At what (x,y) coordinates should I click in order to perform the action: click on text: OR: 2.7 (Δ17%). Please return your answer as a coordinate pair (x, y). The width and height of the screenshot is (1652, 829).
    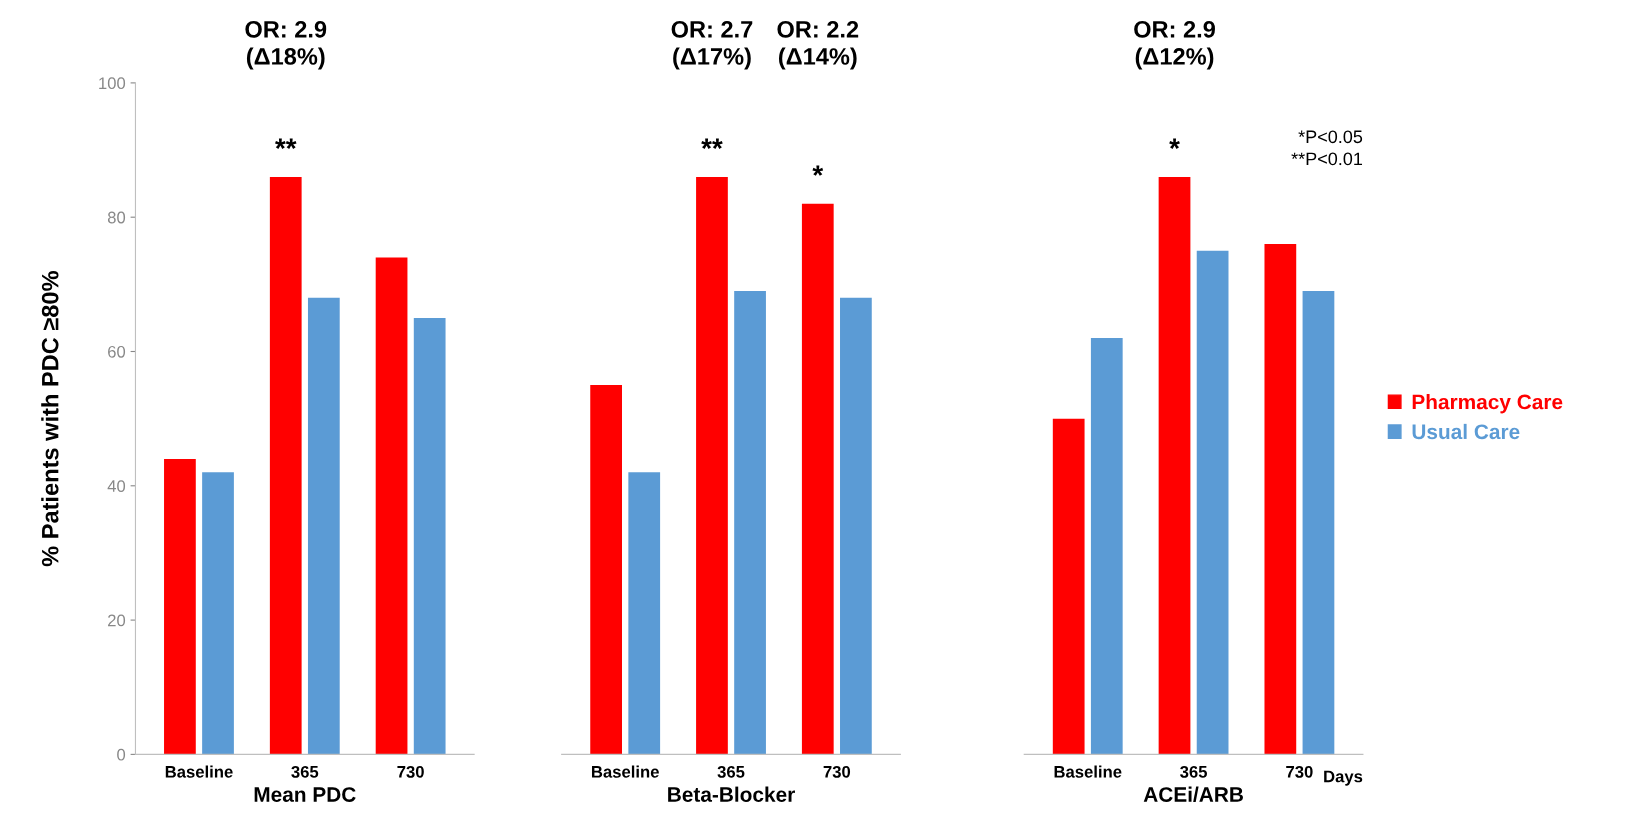
    Looking at the image, I should click on (712, 45).